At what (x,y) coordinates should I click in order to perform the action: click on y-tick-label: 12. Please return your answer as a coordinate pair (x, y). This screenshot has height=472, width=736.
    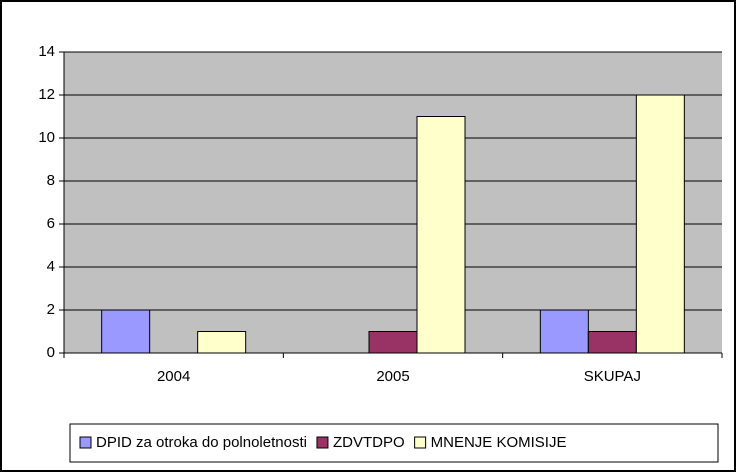
    Looking at the image, I should click on (46, 94).